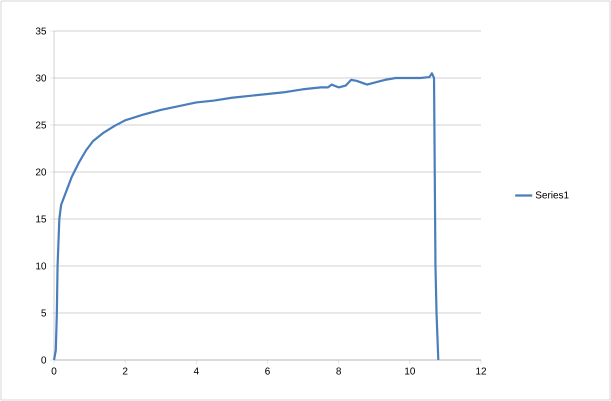 Image resolution: width=611 pixels, height=401 pixels. I want to click on y-tick-label: 0, so click(43, 360).